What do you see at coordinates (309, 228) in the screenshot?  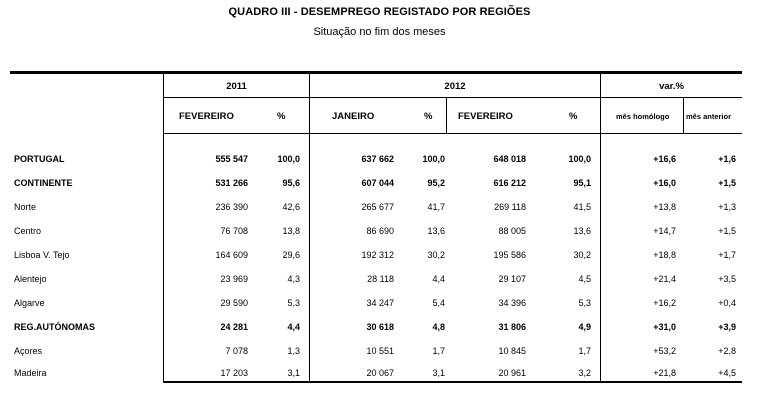 I see `col-divider-2011` at bounding box center [309, 228].